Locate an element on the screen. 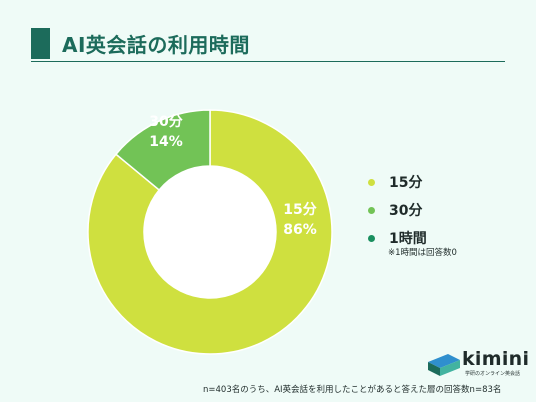 The width and height of the screenshot is (536, 402). legend-item-30min: 30分 is located at coordinates (397, 210).